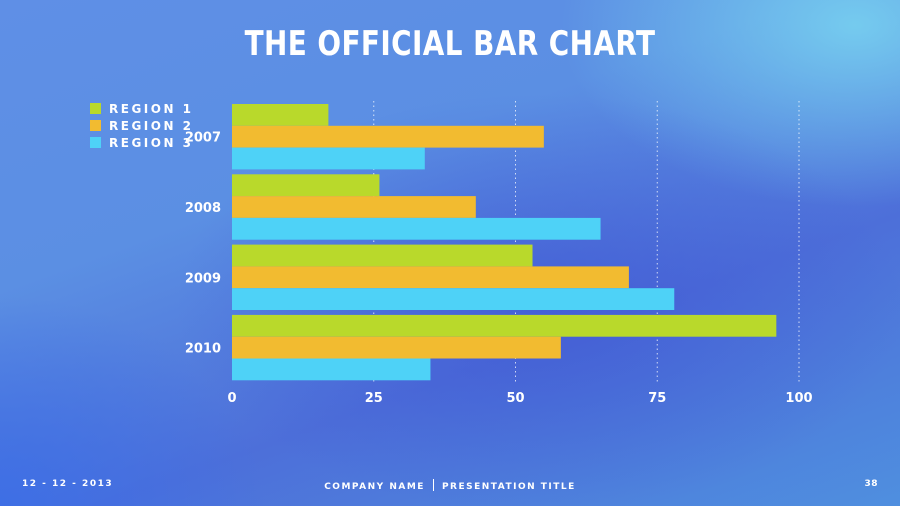 The width and height of the screenshot is (900, 506). Describe the element at coordinates (203, 278) in the screenshot. I see `category-label-2009: 2009` at that location.